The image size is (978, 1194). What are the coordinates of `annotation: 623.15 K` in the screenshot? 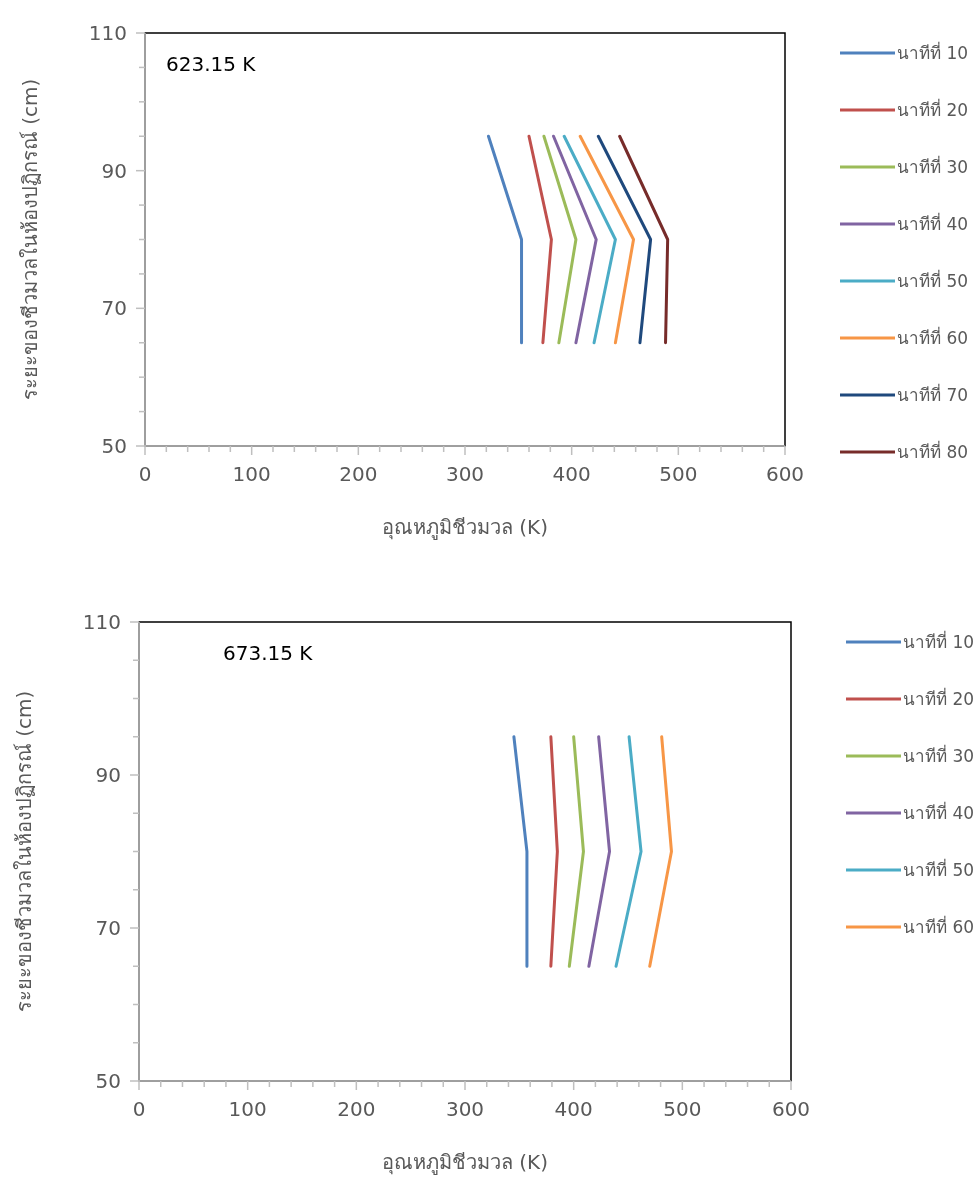 It's located at (211, 64).